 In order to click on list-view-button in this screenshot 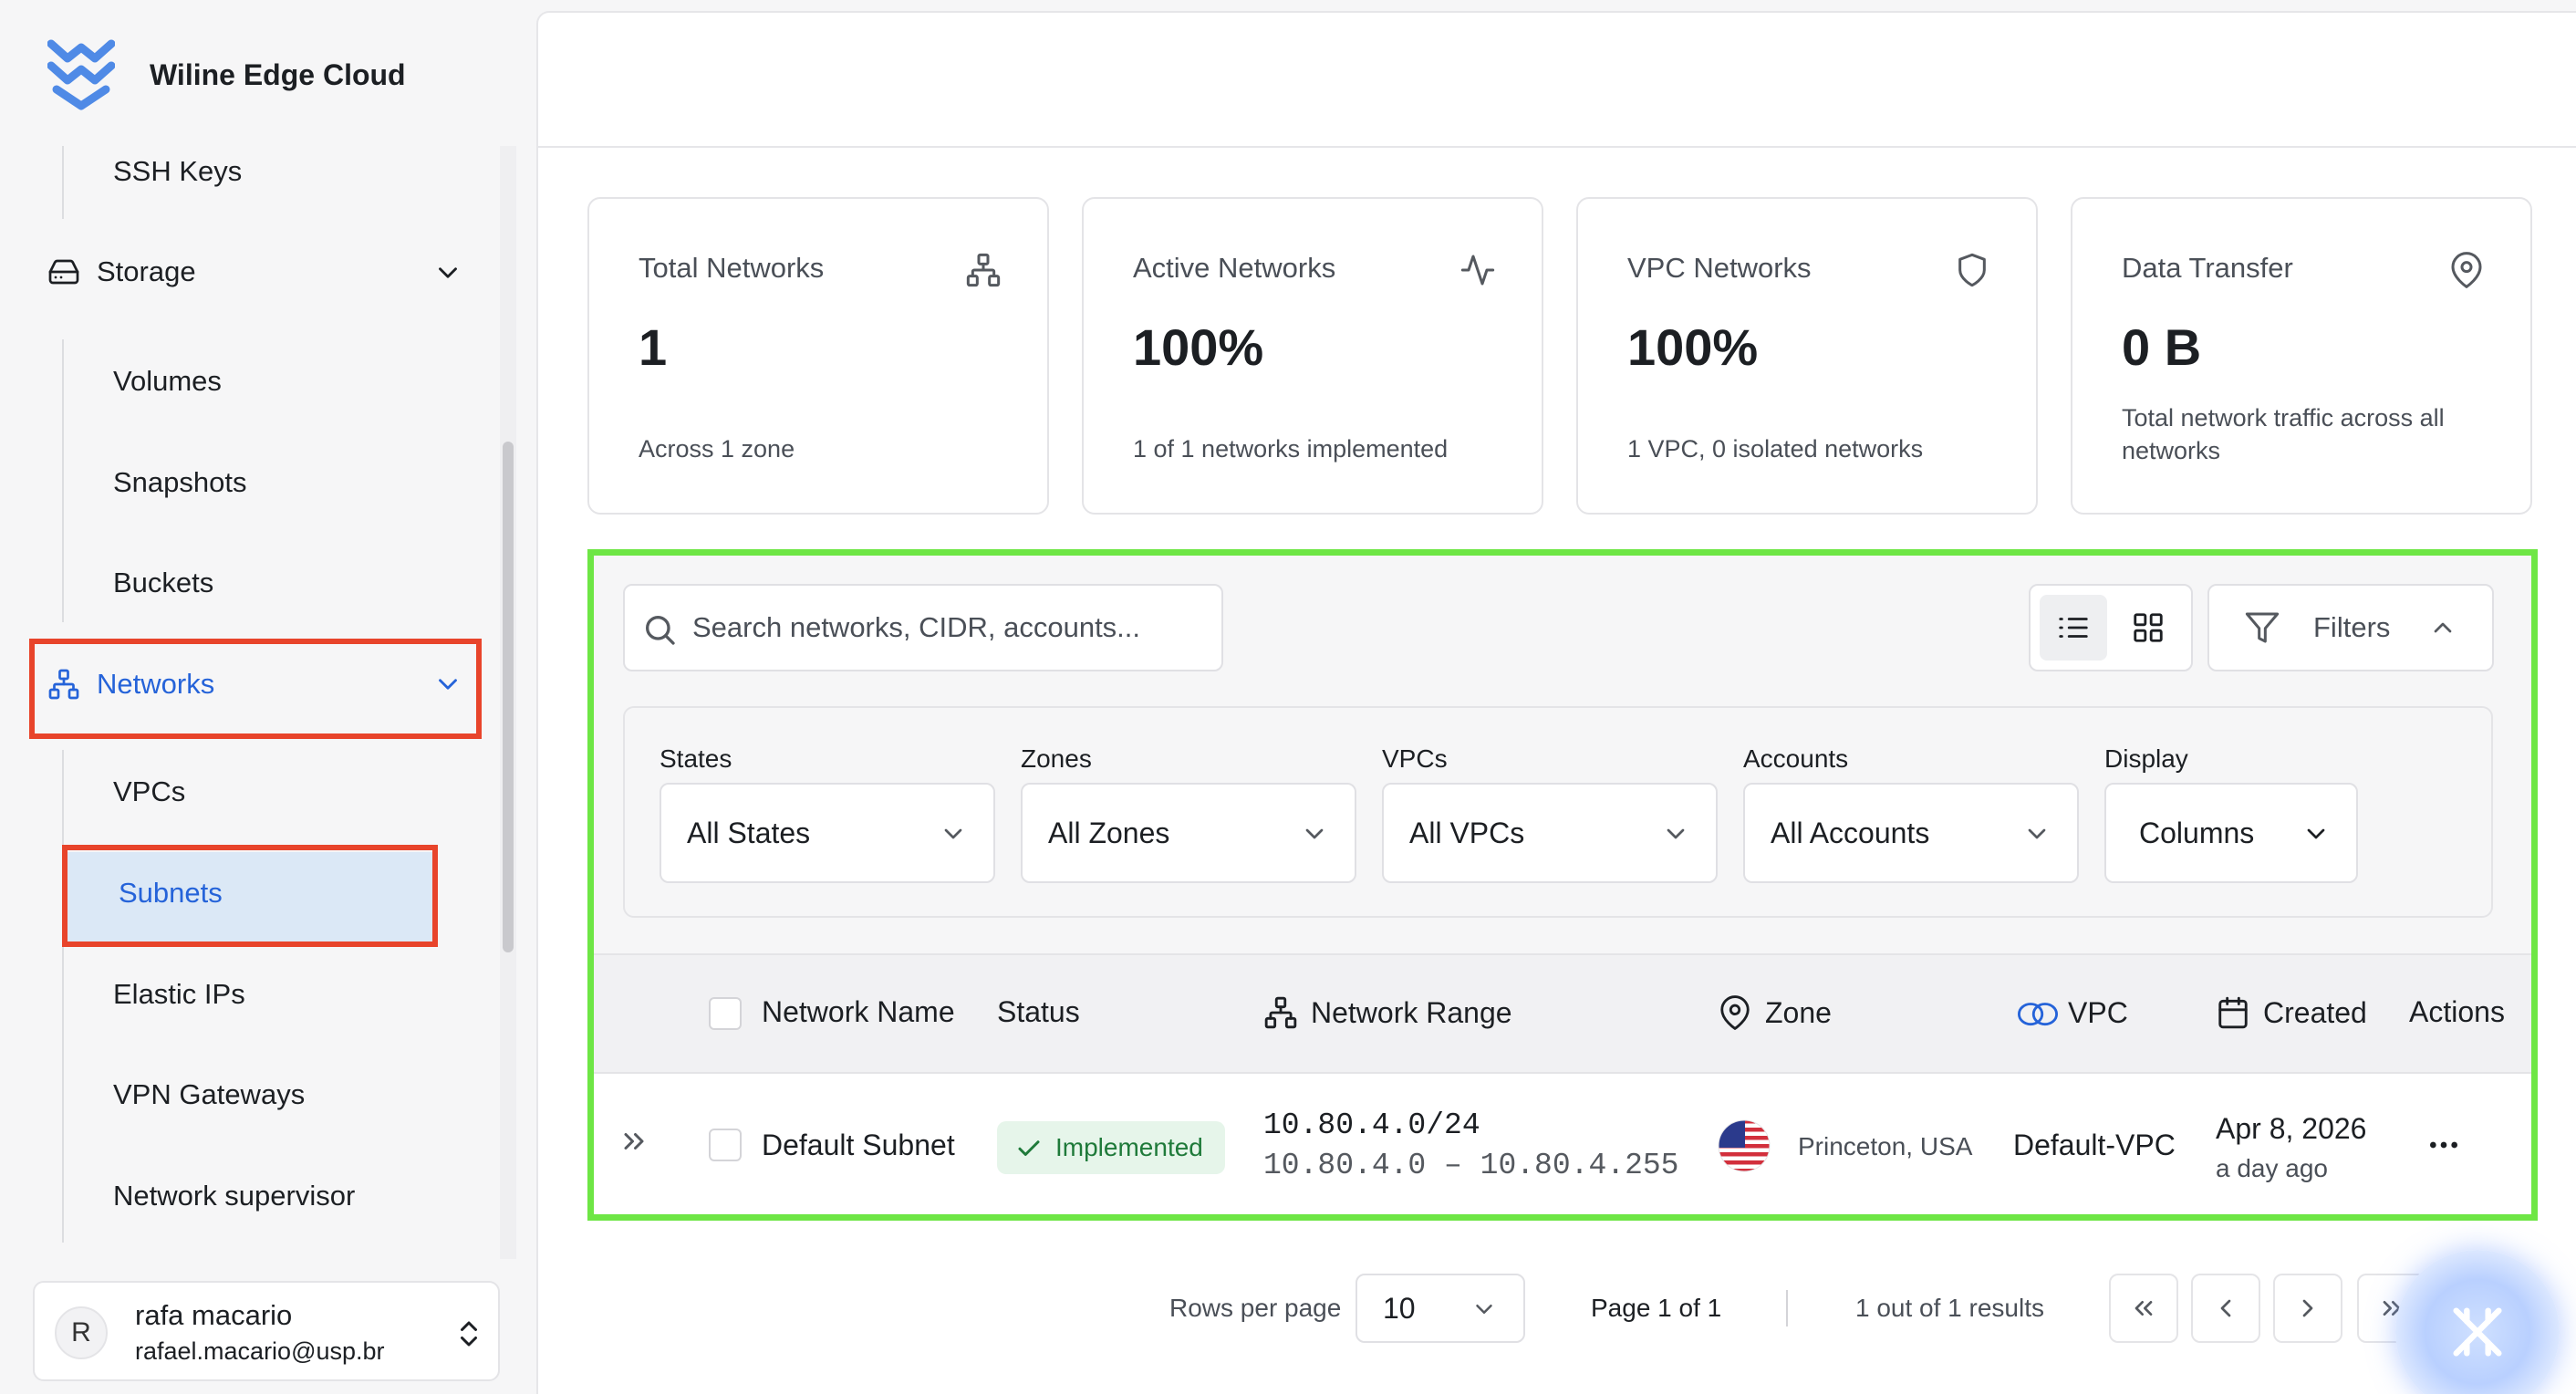, I will do `click(2073, 628)`.